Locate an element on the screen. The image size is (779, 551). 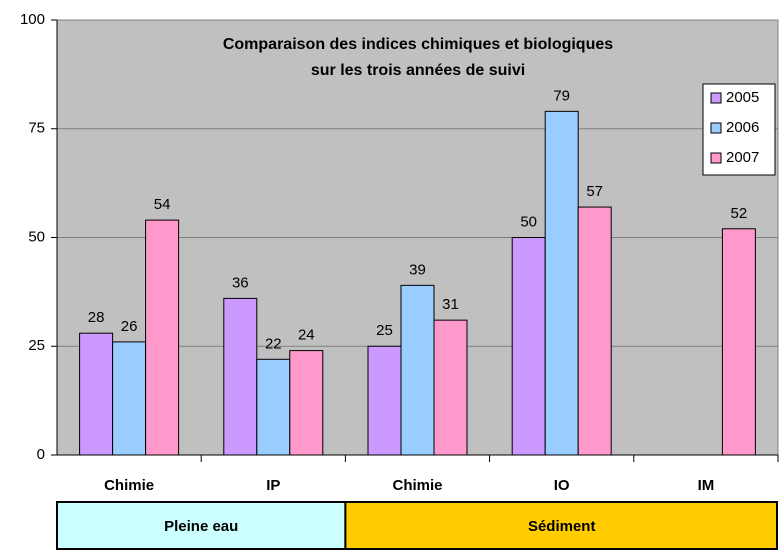
data-label: 25 is located at coordinates (384, 330).